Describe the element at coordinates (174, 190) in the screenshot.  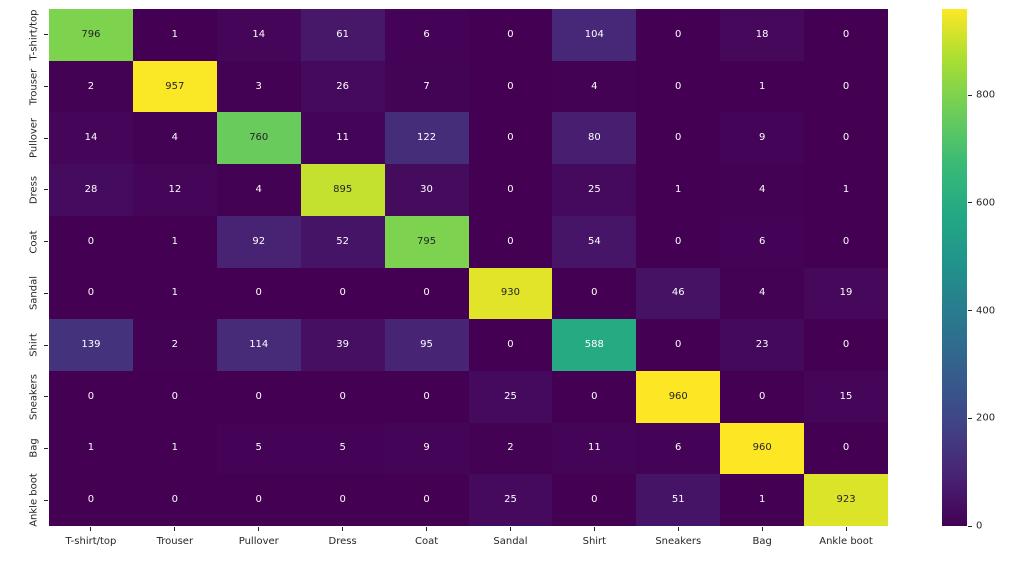
I see `heatmap-cell: 12` at that location.